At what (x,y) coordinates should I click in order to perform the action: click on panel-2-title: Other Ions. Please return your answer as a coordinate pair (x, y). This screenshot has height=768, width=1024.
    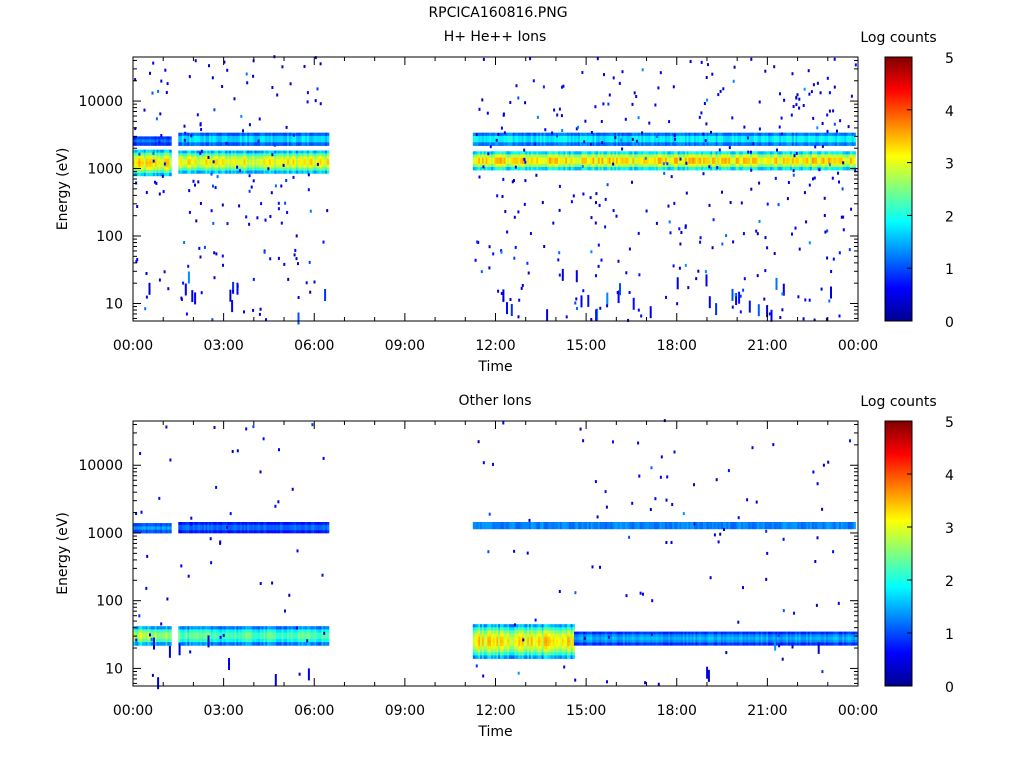
    Looking at the image, I should click on (495, 401).